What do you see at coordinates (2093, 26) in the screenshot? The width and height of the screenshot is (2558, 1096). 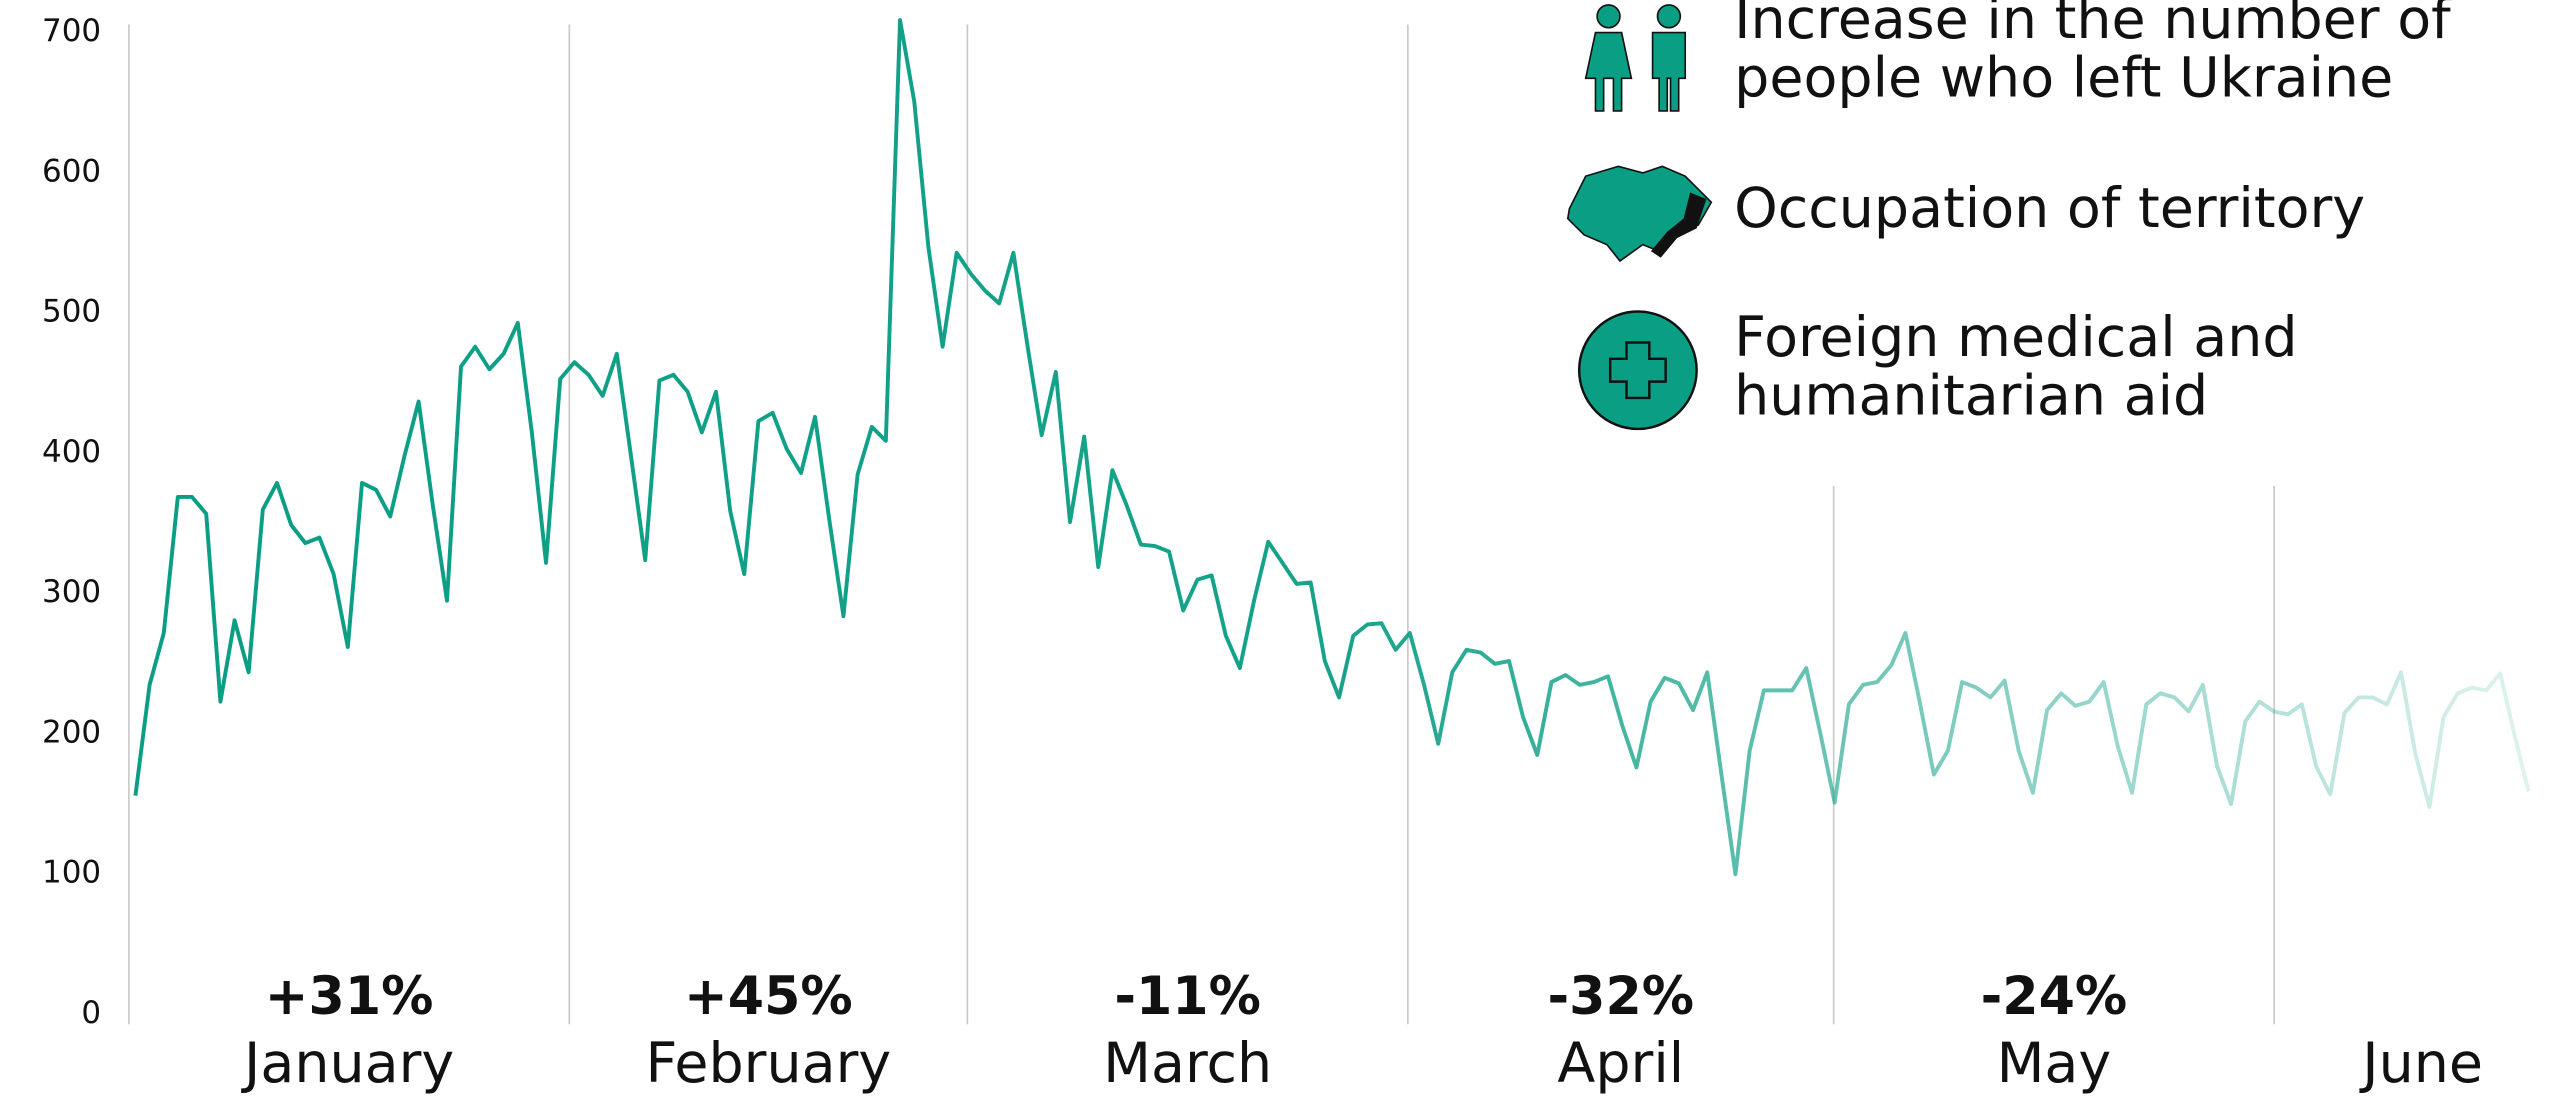 I see `legend-text: Increase in the number of` at bounding box center [2093, 26].